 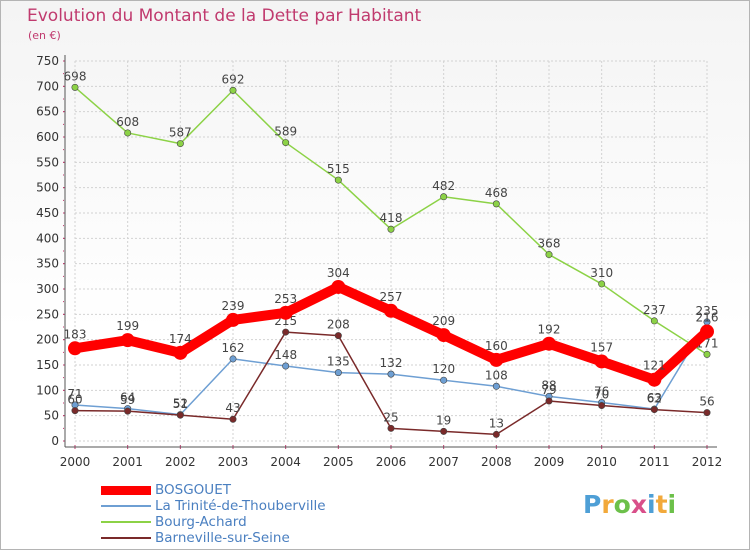 I want to click on data-label: 51, so click(x=180, y=404).